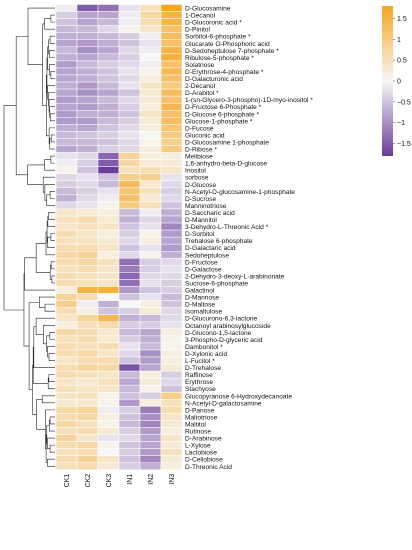  What do you see at coordinates (210, 248) in the screenshot?
I see `row-label: D-Galactaric acid` at bounding box center [210, 248].